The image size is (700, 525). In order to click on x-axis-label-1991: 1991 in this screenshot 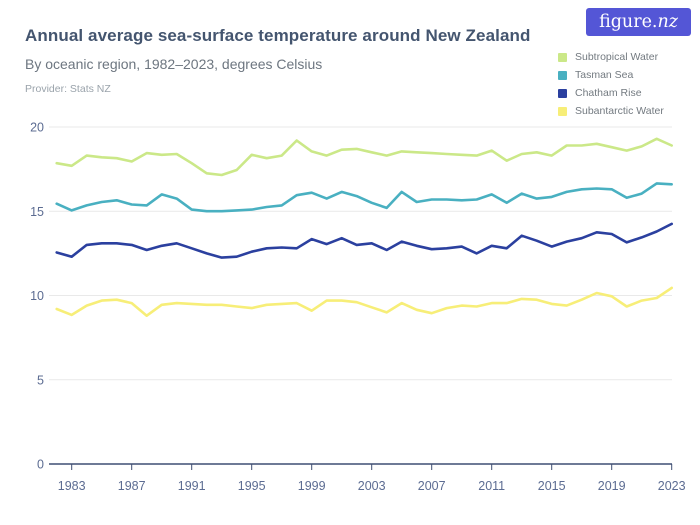, I will do `click(192, 486)`.